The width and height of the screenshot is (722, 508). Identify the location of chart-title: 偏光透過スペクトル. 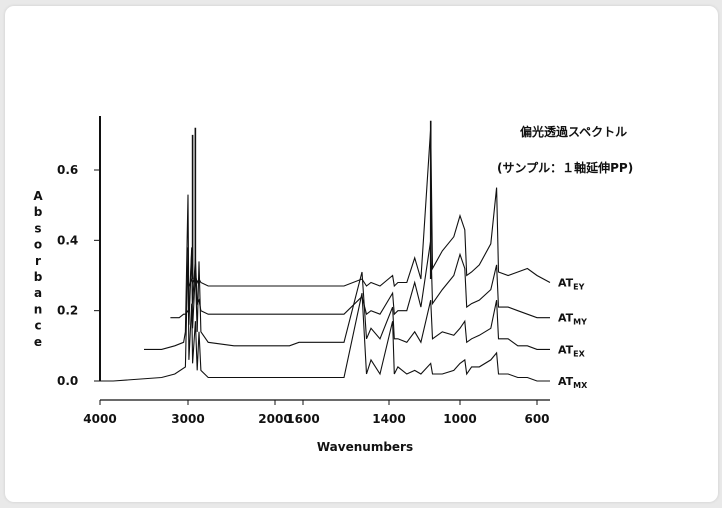
(573, 131).